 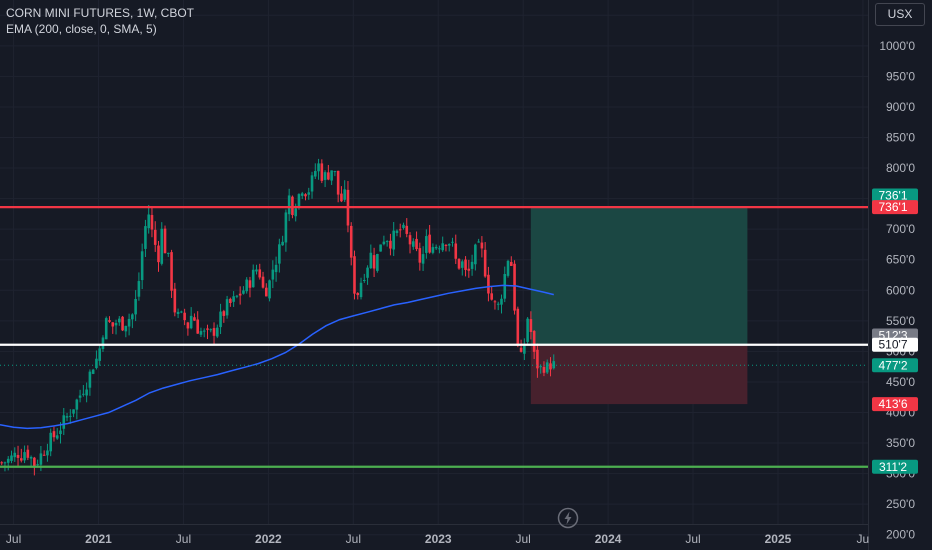 I want to click on x-tick-label: 2023, so click(x=438, y=539).